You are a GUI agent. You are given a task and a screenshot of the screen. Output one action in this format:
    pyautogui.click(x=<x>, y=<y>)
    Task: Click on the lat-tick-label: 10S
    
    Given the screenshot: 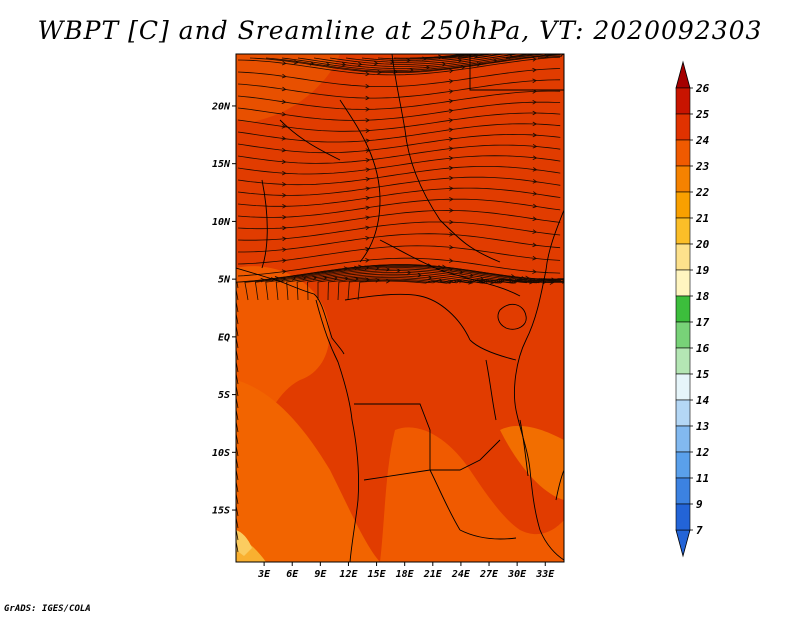 What is the action you would take?
    pyautogui.click(x=221, y=453)
    